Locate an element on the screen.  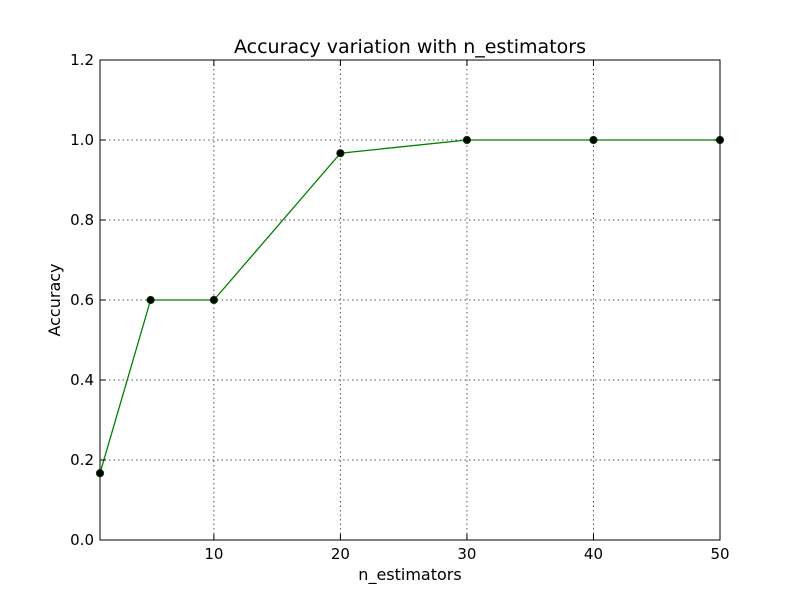
y-tick-label: 1.2 is located at coordinates (82, 60).